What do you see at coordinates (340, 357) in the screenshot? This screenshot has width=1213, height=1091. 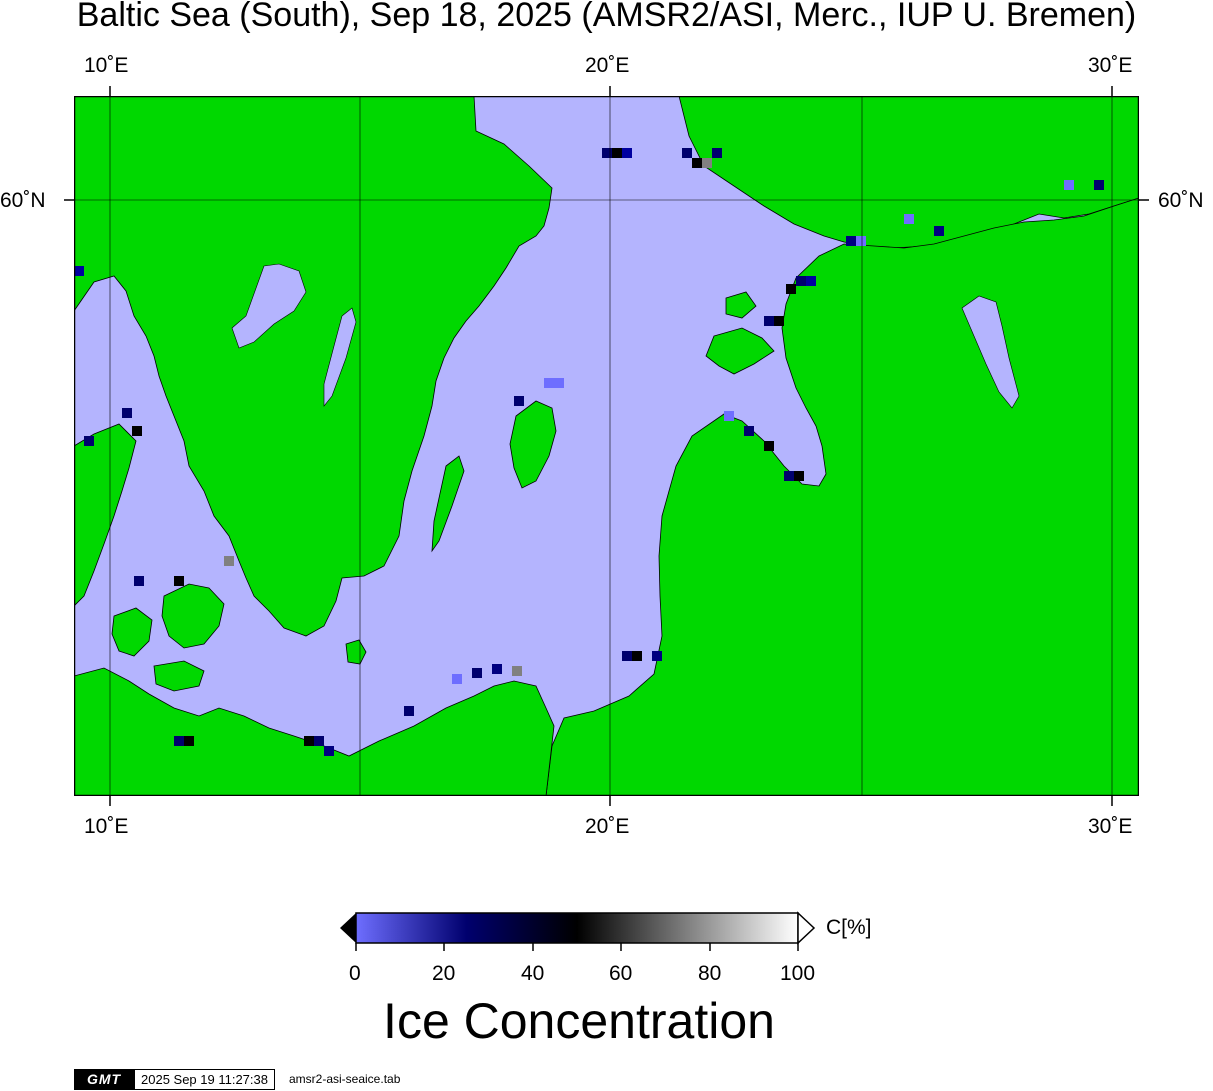 I see `lake-vattern` at bounding box center [340, 357].